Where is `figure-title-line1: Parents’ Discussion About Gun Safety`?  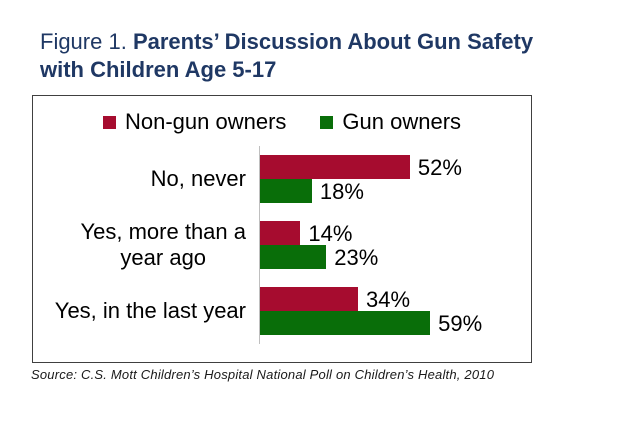
figure-title-line1: Parents’ Discussion About Gun Safety is located at coordinates (333, 41).